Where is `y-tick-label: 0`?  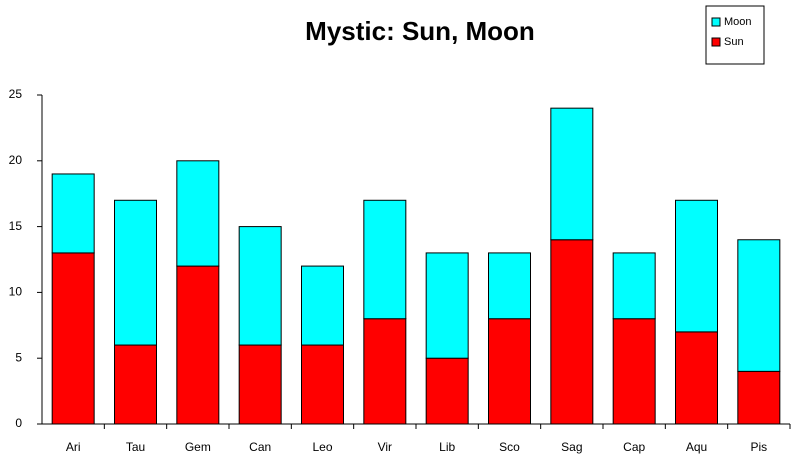
y-tick-label: 0 is located at coordinates (18, 423).